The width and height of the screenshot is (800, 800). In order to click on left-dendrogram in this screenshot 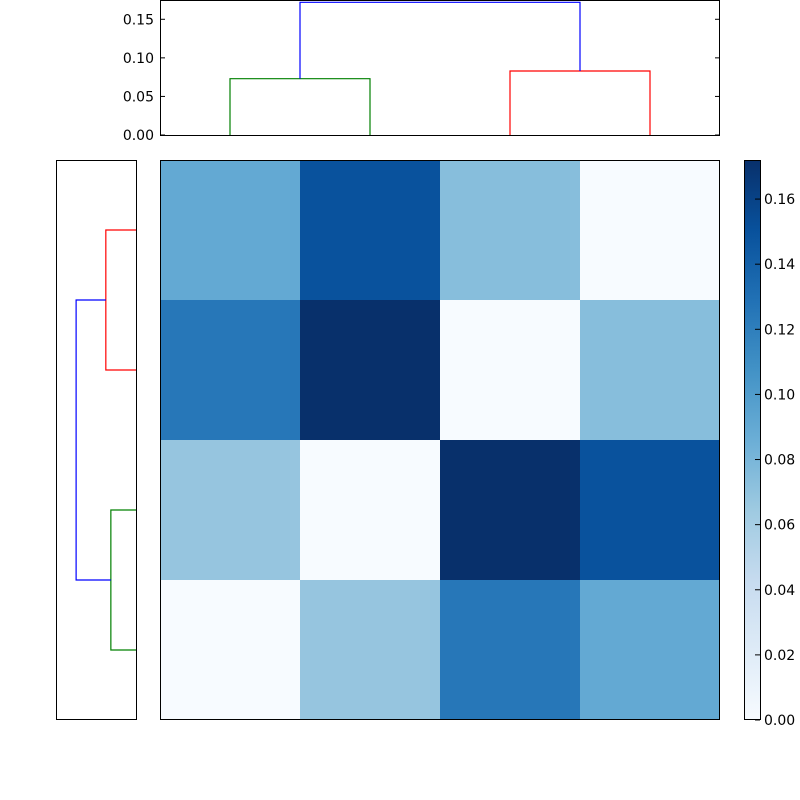, I will do `click(96, 440)`.